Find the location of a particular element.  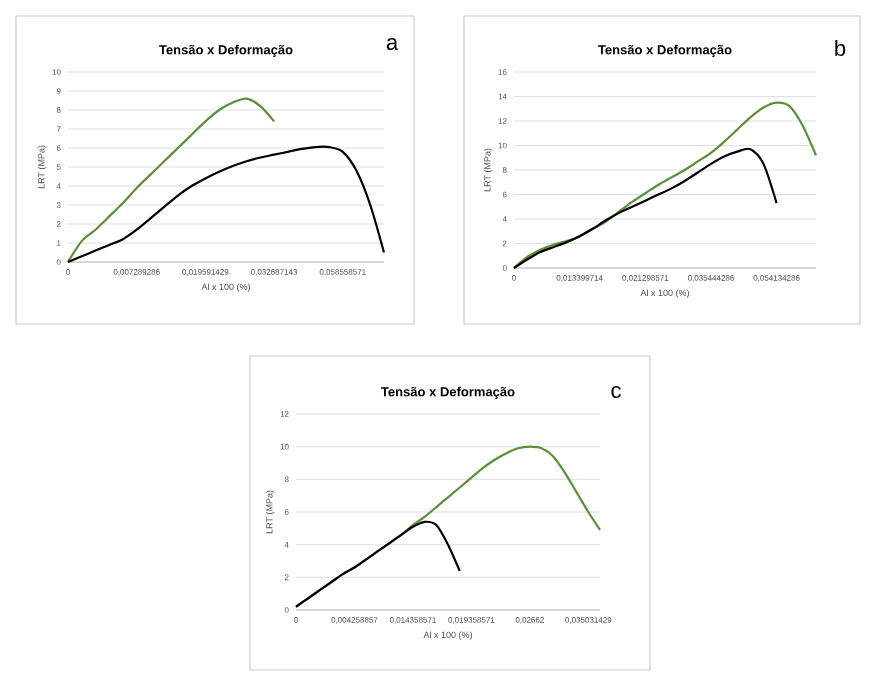

text: b is located at coordinates (840, 48).